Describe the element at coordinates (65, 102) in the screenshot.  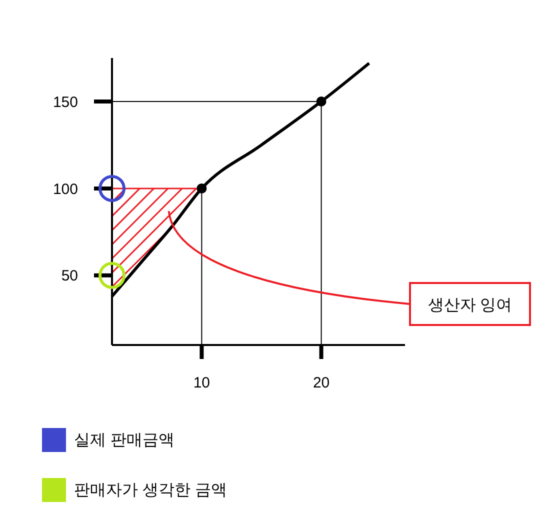
I see `y-tick-label: 150` at that location.